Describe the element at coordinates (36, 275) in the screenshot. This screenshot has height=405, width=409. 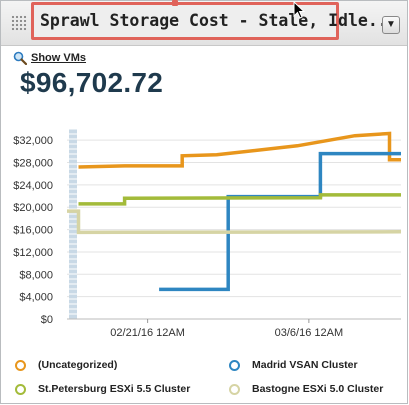
I see `y-tick-label: $8,000` at that location.